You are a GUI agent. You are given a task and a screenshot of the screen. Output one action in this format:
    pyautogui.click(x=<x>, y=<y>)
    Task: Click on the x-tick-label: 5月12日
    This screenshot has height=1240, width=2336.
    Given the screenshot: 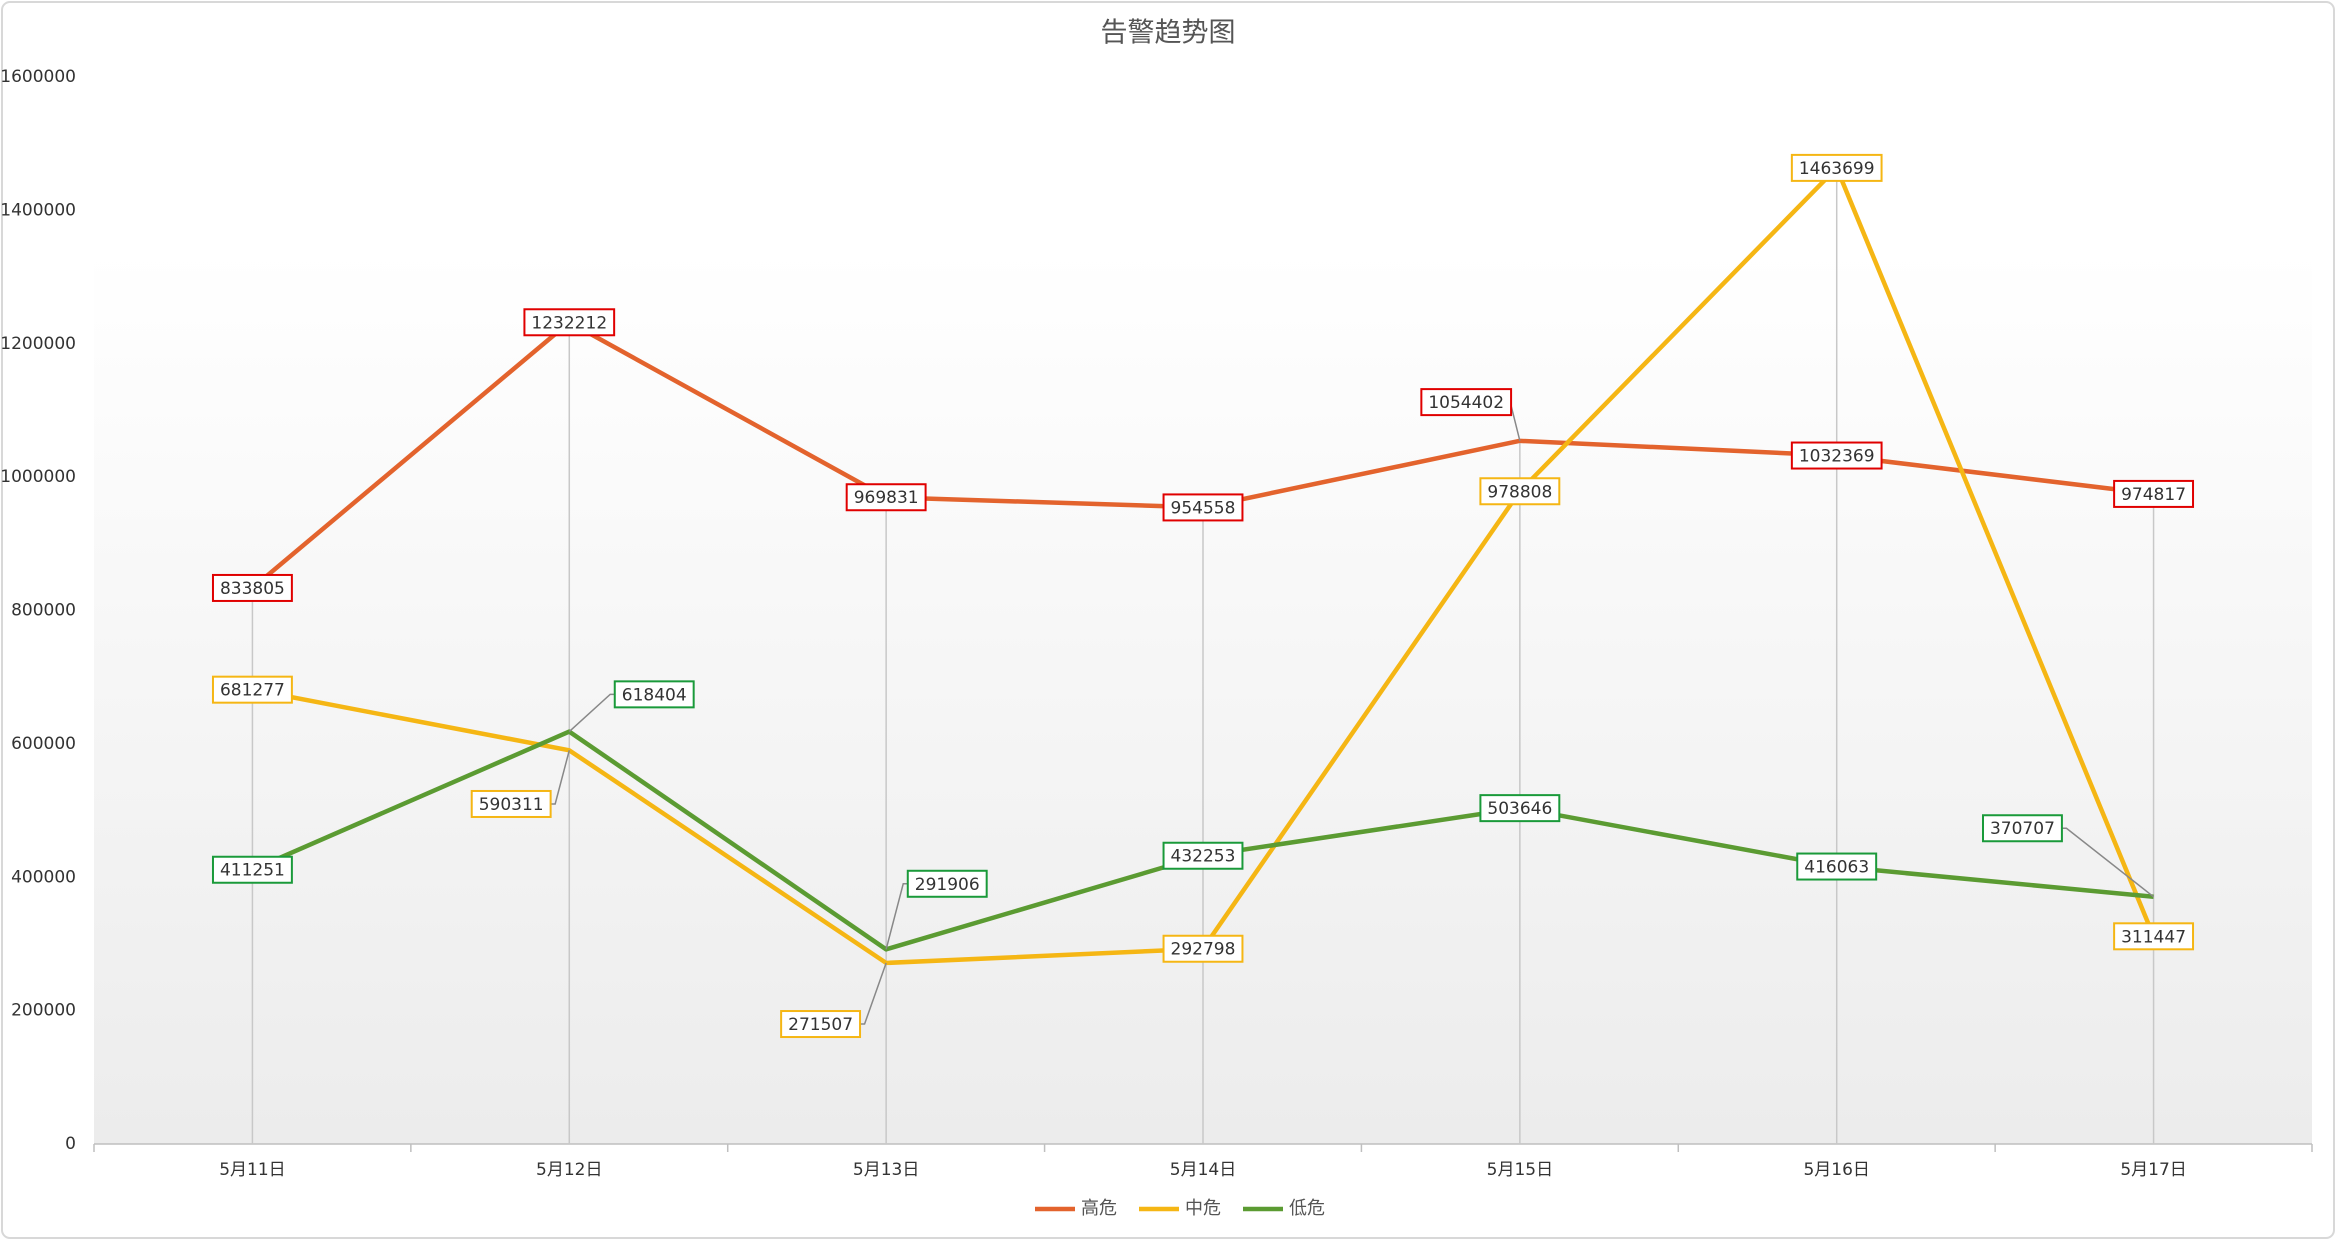 What is the action you would take?
    pyautogui.click(x=569, y=1170)
    